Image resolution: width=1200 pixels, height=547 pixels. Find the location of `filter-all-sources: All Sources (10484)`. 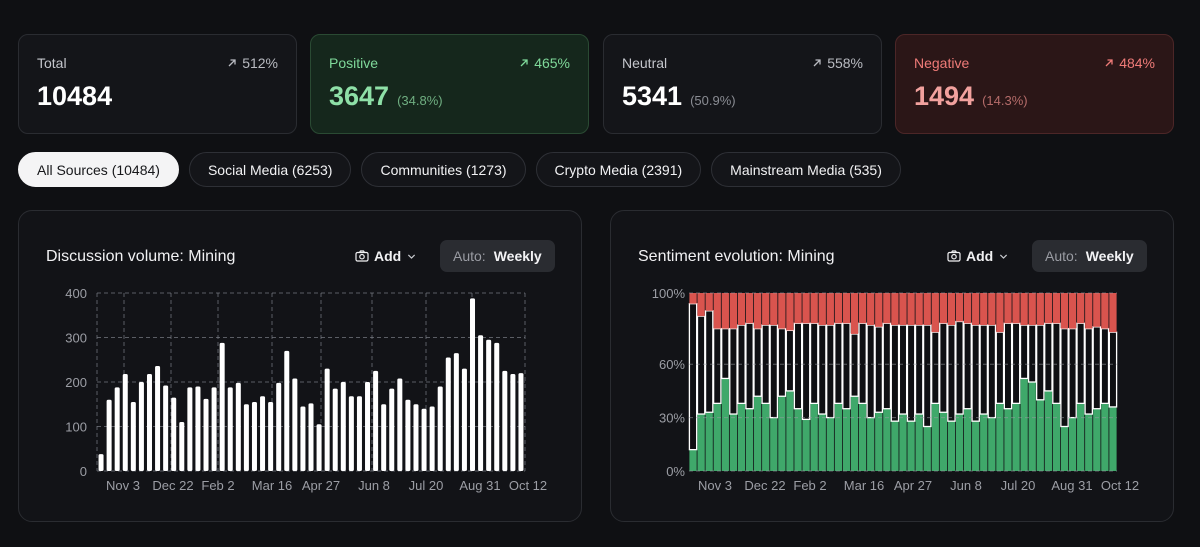

filter-all-sources: All Sources (10484) is located at coordinates (98, 169).